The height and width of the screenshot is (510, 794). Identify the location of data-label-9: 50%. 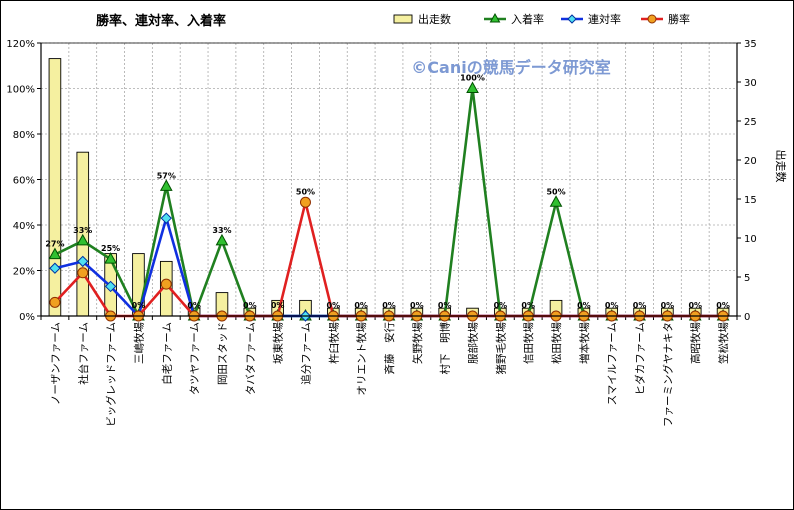
(305, 191).